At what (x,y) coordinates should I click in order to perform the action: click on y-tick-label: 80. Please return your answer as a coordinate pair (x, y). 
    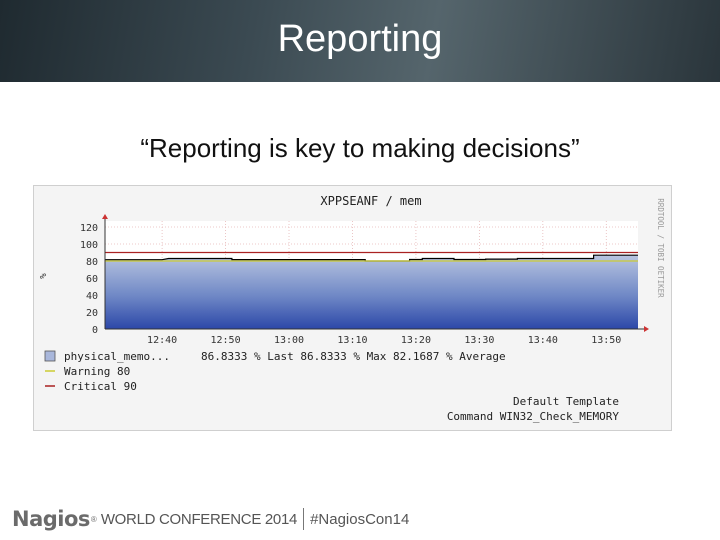
    Looking at the image, I should click on (92, 262).